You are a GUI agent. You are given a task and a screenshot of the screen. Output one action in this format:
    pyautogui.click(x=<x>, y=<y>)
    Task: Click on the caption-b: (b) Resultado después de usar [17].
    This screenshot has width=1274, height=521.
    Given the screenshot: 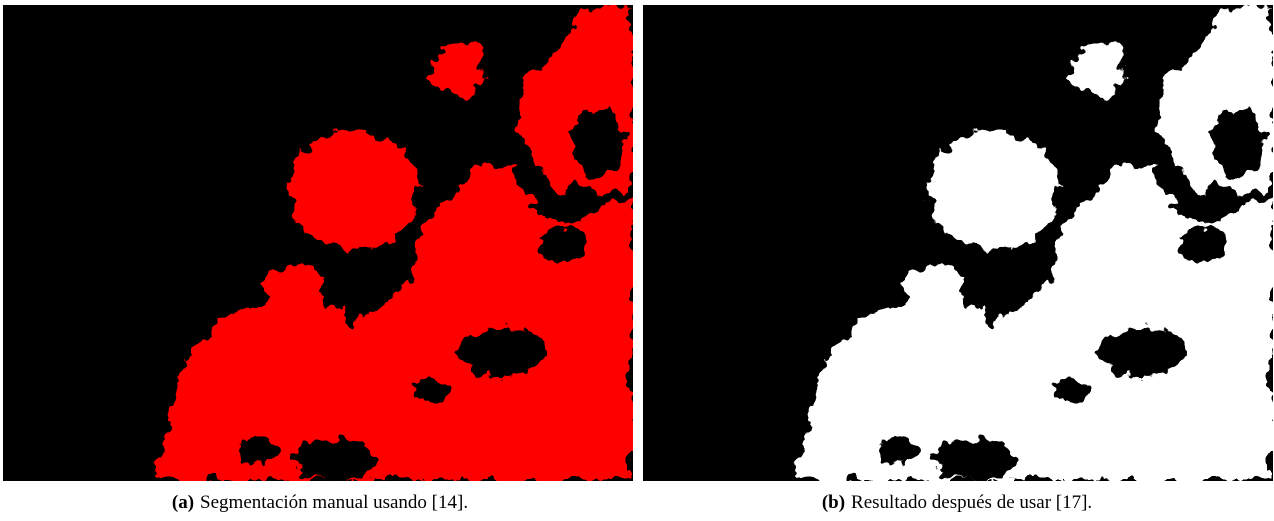 What is the action you would take?
    pyautogui.click(x=955, y=503)
    